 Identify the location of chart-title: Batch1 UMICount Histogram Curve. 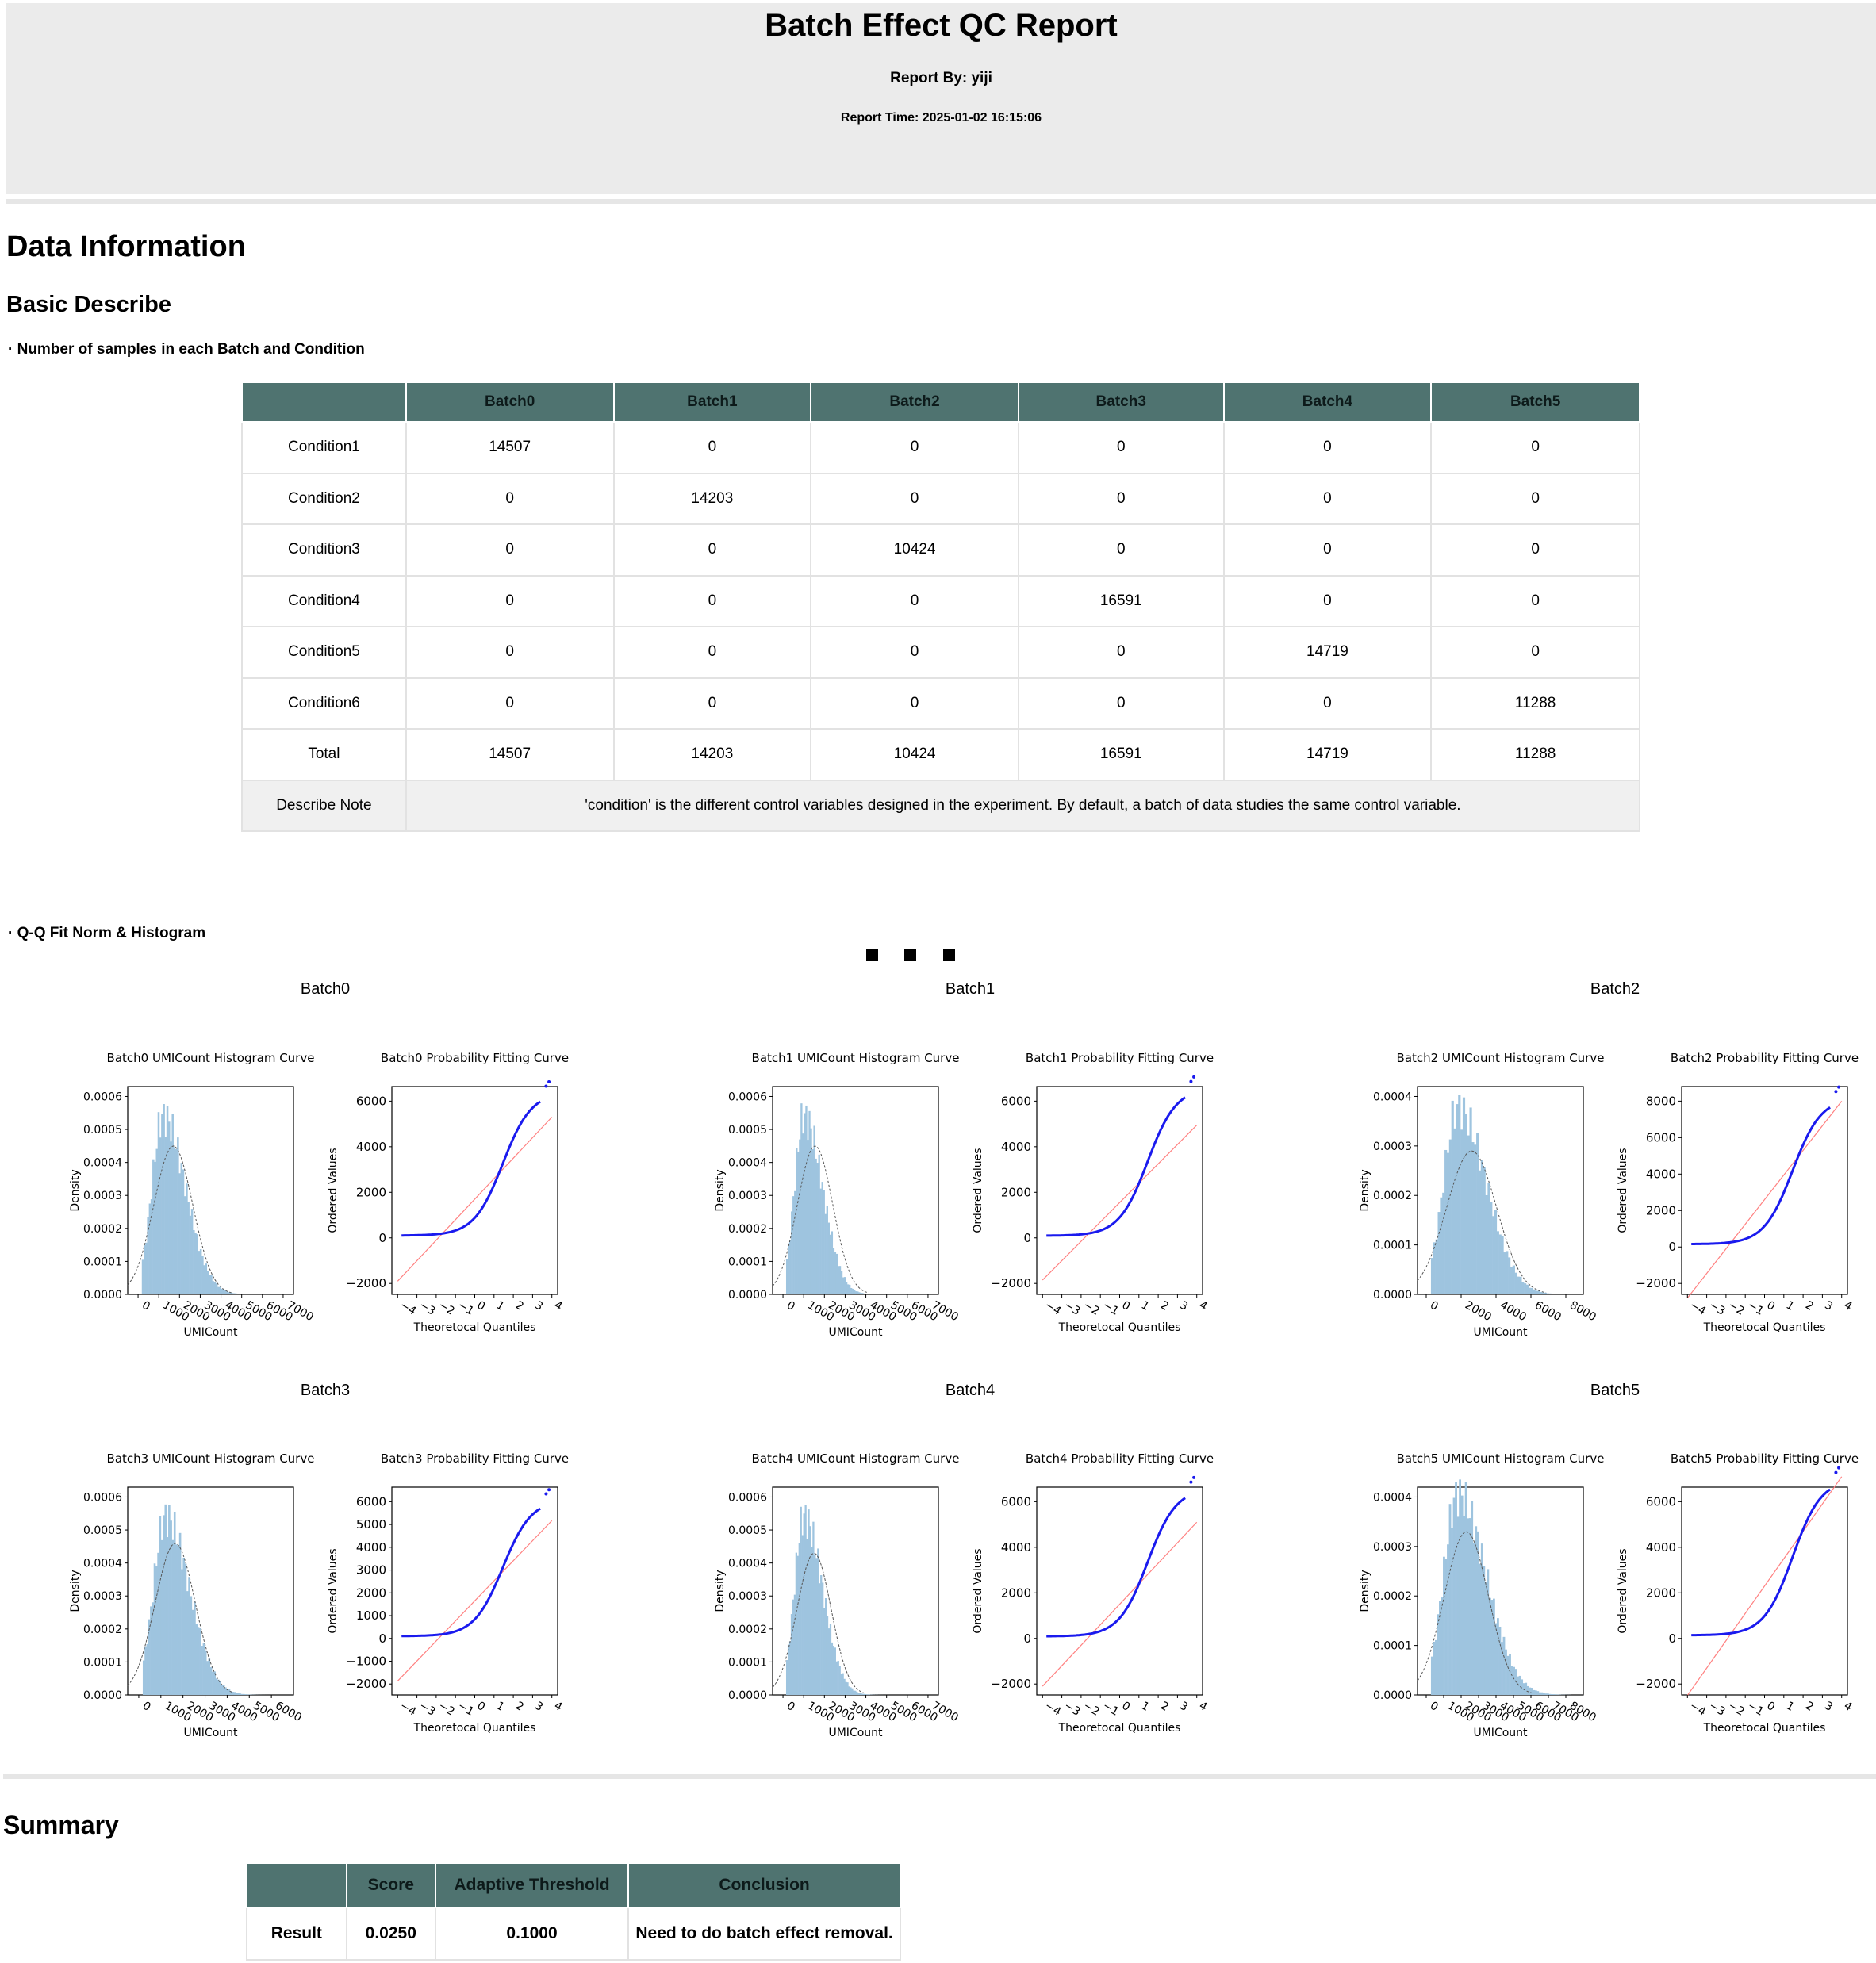
(856, 1058).